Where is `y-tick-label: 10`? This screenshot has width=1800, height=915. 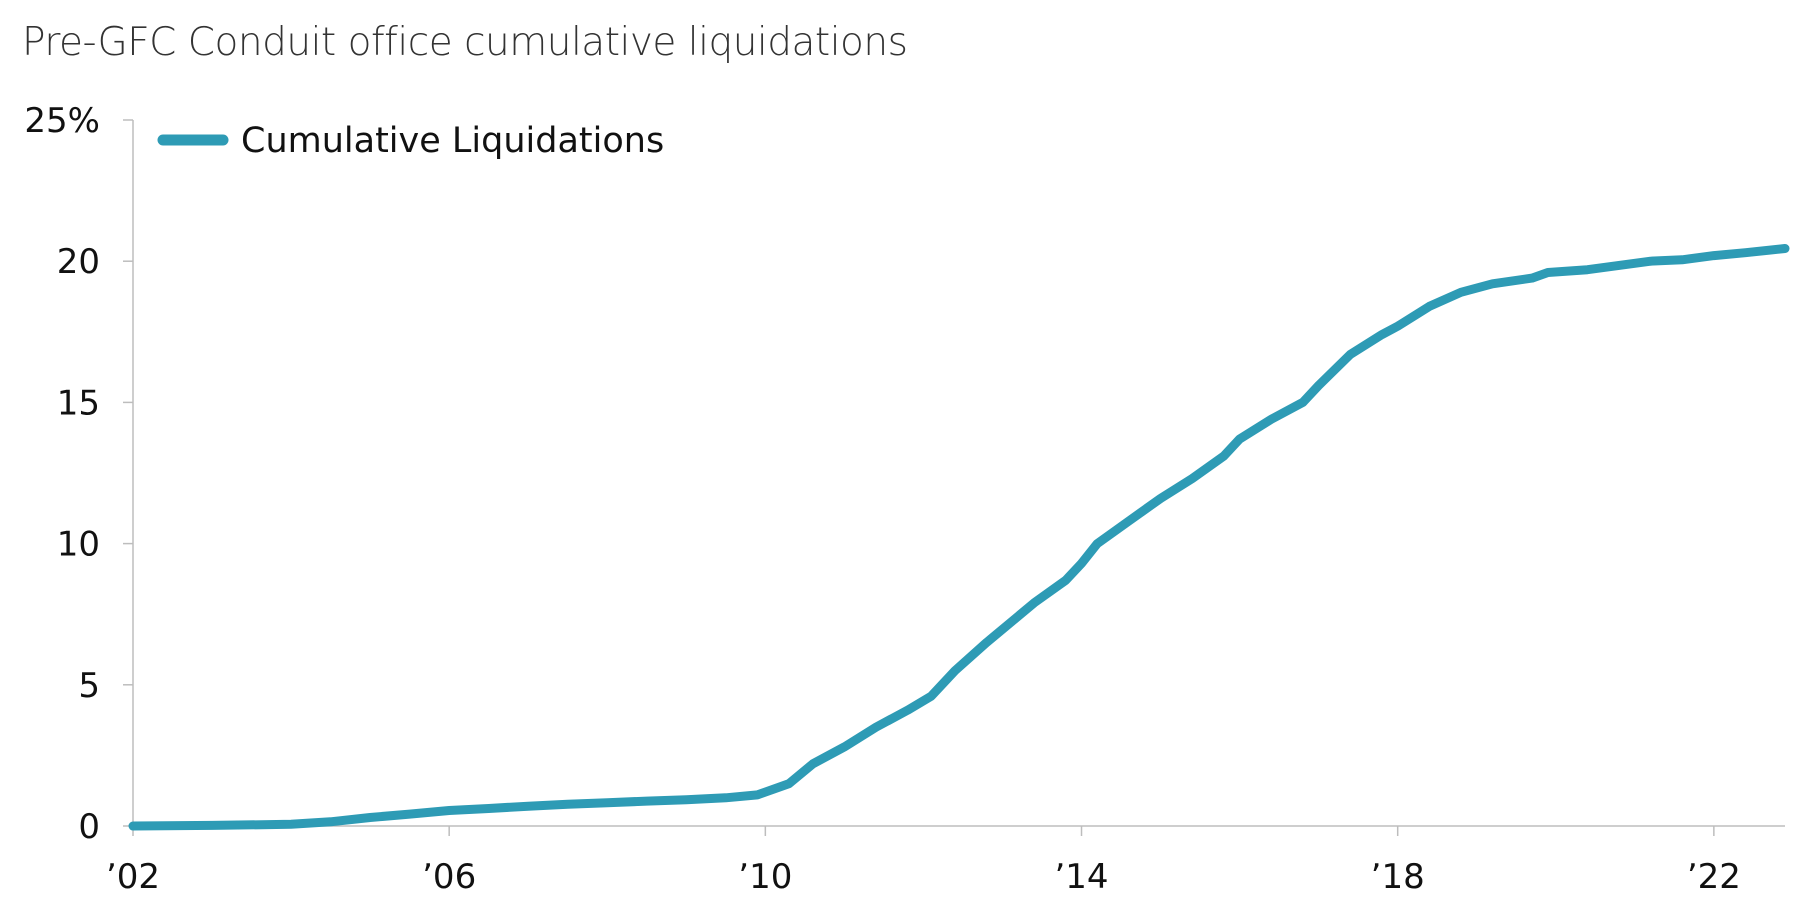 y-tick-label: 10 is located at coordinates (78, 545).